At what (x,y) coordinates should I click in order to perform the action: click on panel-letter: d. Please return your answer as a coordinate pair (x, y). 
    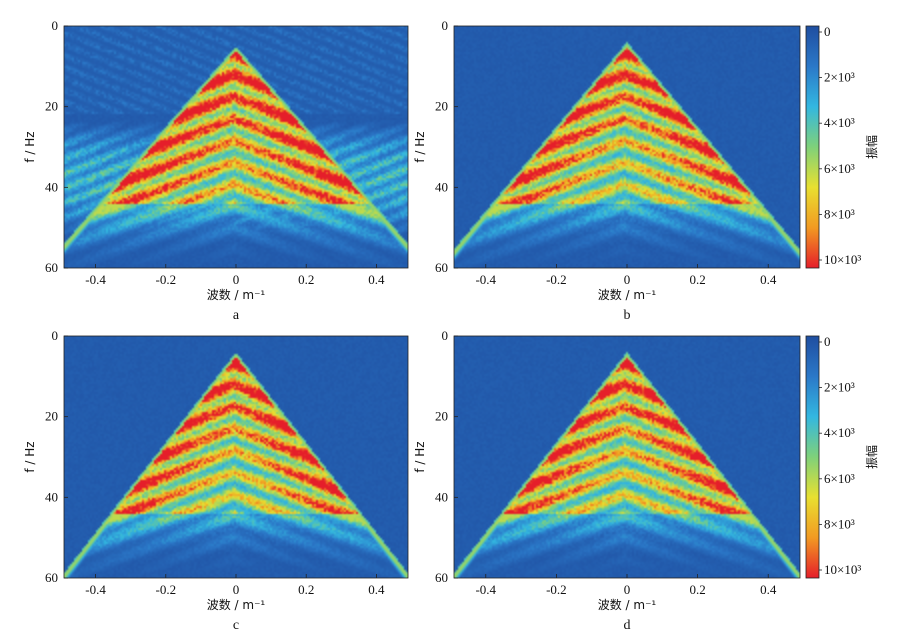
    Looking at the image, I should click on (627, 625).